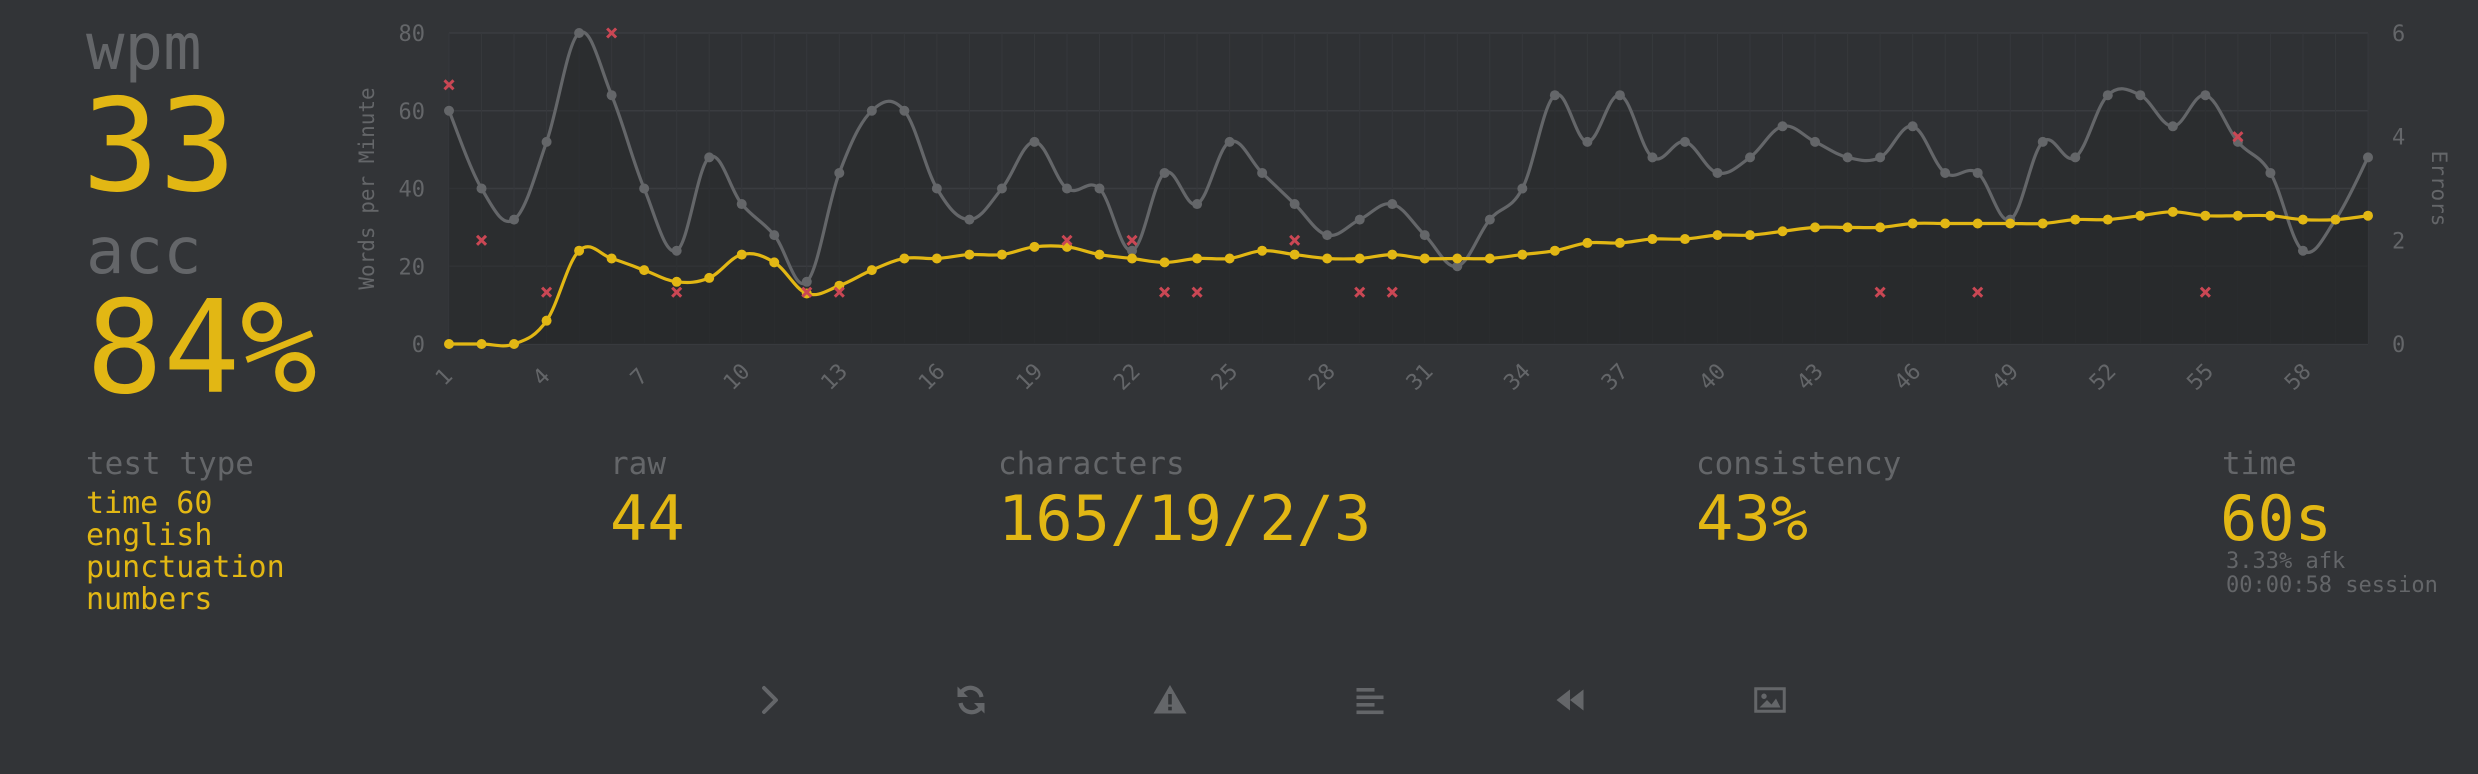 The image size is (2478, 774). I want to click on test-type-label: test type, so click(170, 464).